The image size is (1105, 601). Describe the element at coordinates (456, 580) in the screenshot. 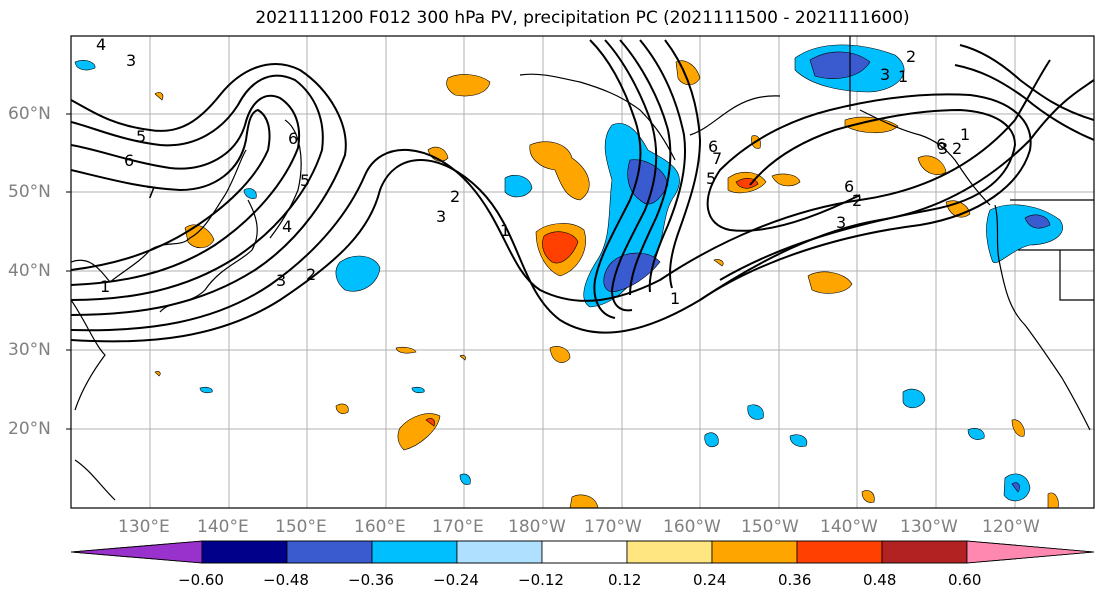

I see `colorbar-tick-label: −0.24` at that location.